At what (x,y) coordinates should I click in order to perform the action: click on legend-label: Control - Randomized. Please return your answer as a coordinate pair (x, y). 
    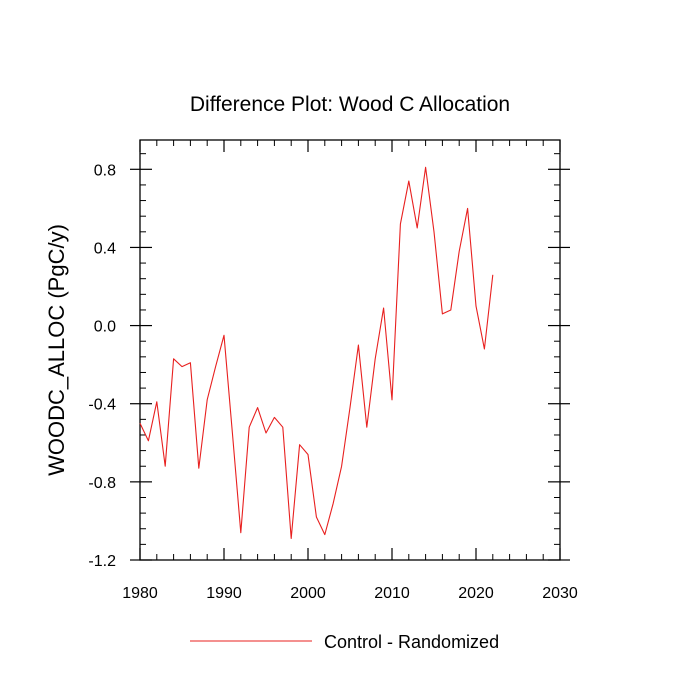
    Looking at the image, I should click on (411, 642).